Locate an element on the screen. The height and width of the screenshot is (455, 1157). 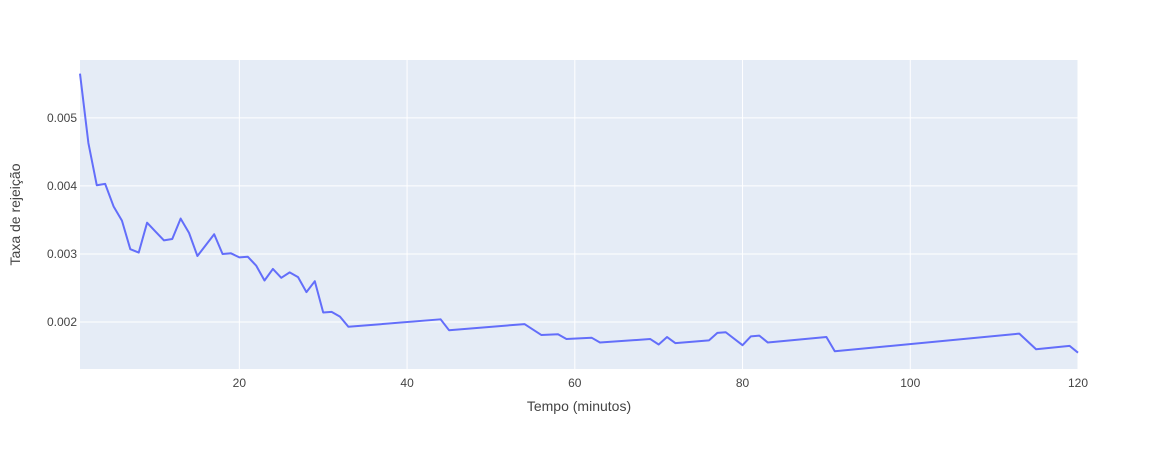
y-tick-label: 0.003 is located at coordinates (62, 254).